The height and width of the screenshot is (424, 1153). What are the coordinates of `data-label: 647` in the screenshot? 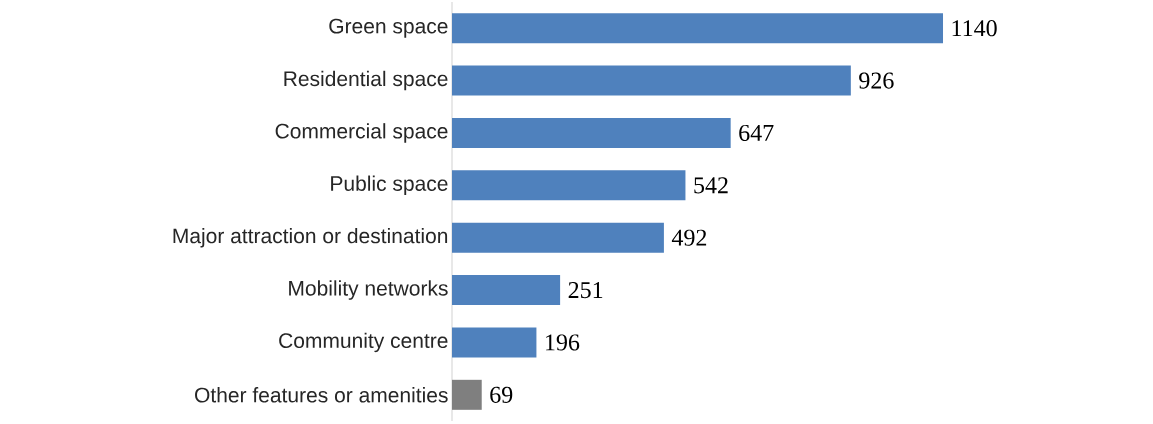 It's located at (756, 132).